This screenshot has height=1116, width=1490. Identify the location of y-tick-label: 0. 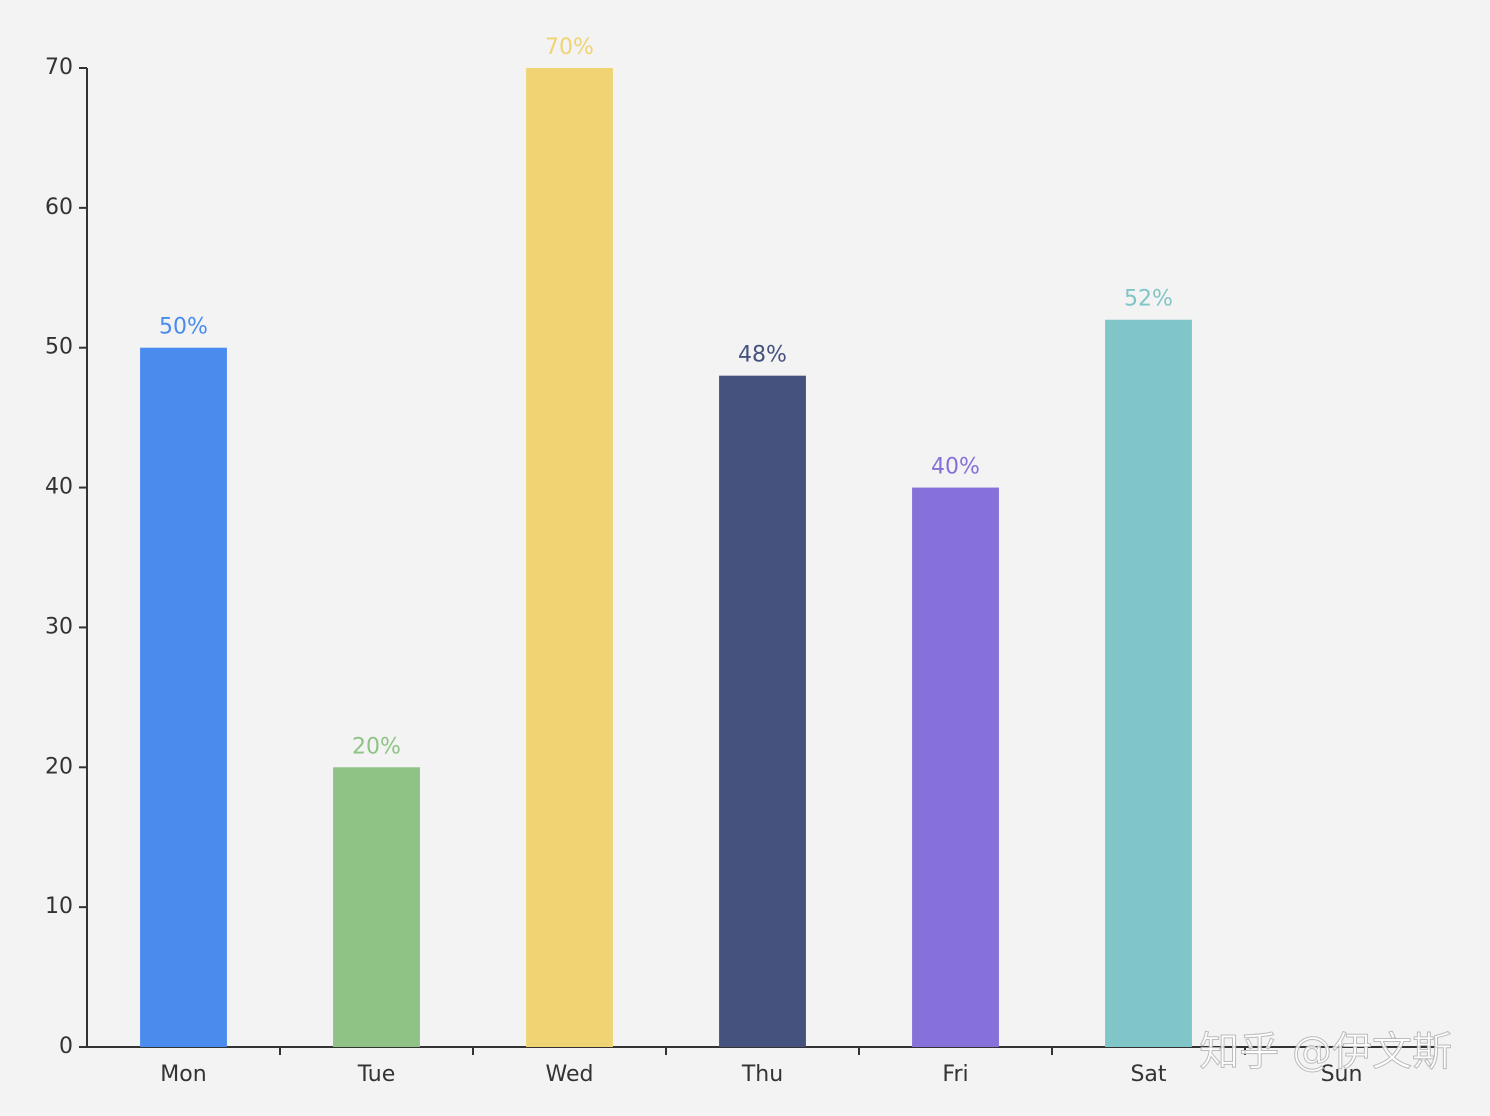
(66, 1046).